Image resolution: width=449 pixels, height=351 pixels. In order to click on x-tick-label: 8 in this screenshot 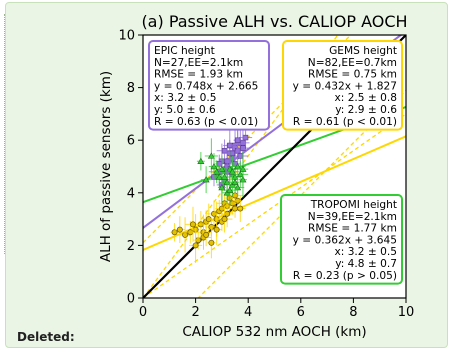, I will do `click(353, 312)`.